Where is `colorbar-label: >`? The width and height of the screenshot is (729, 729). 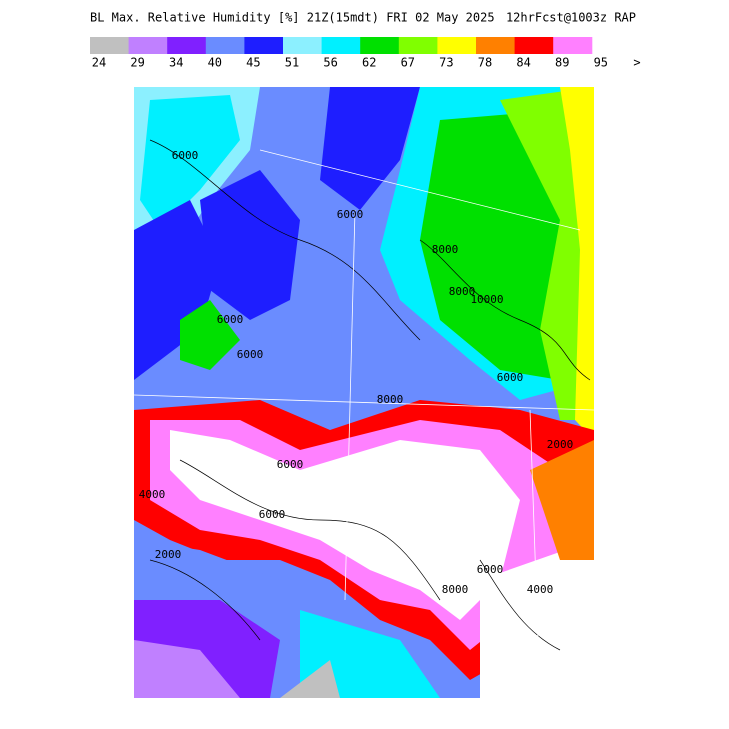
colorbar-label: > is located at coordinates (636, 63).